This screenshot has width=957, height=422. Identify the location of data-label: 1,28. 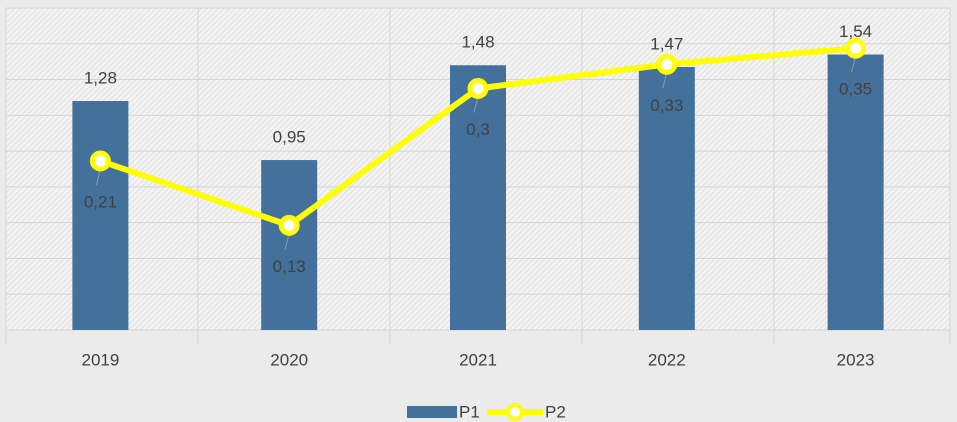
(100, 78).